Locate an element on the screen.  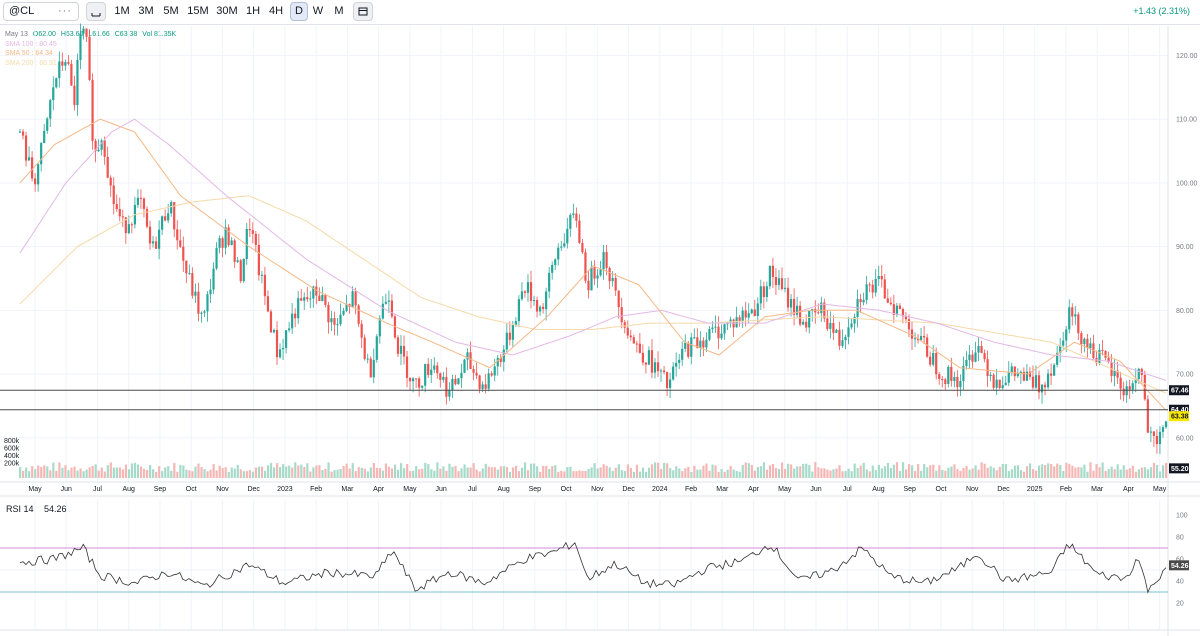
chart-type-button is located at coordinates (96, 11).